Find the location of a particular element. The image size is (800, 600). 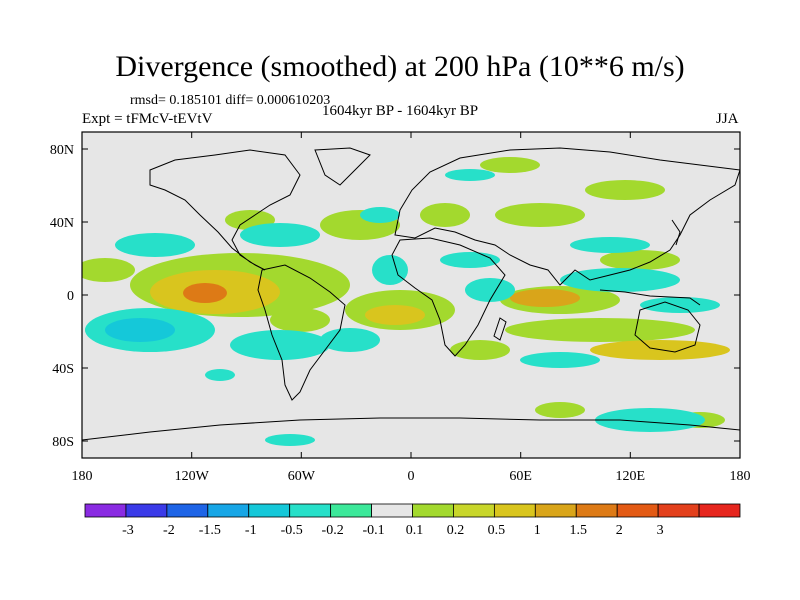

coastline-indonesia is located at coordinates (650, 297).